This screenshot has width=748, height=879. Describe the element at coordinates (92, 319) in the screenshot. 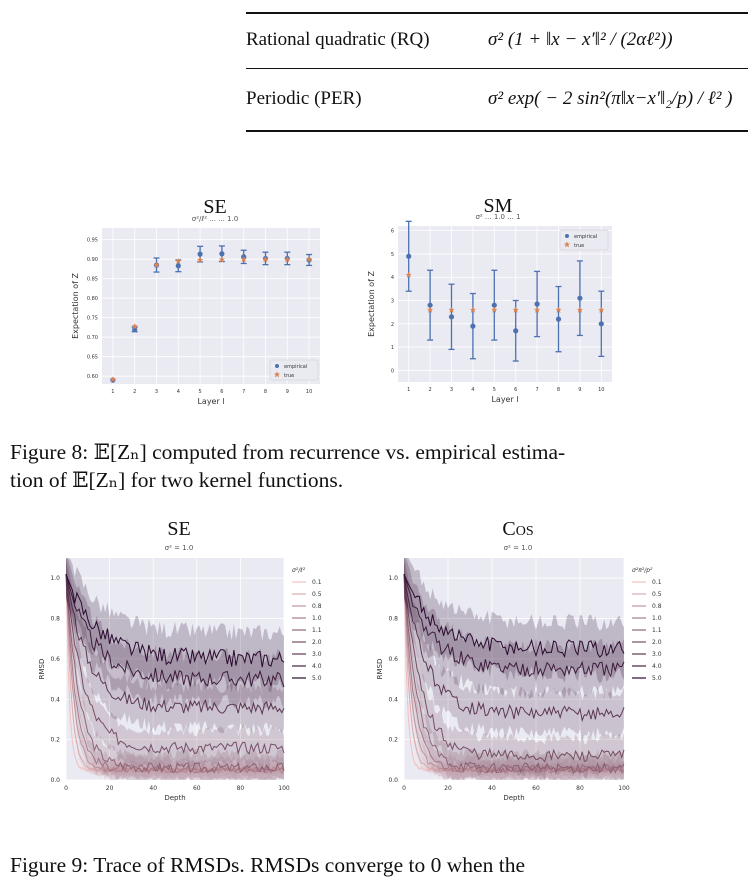

I see `y-tick-label: 0.75` at that location.